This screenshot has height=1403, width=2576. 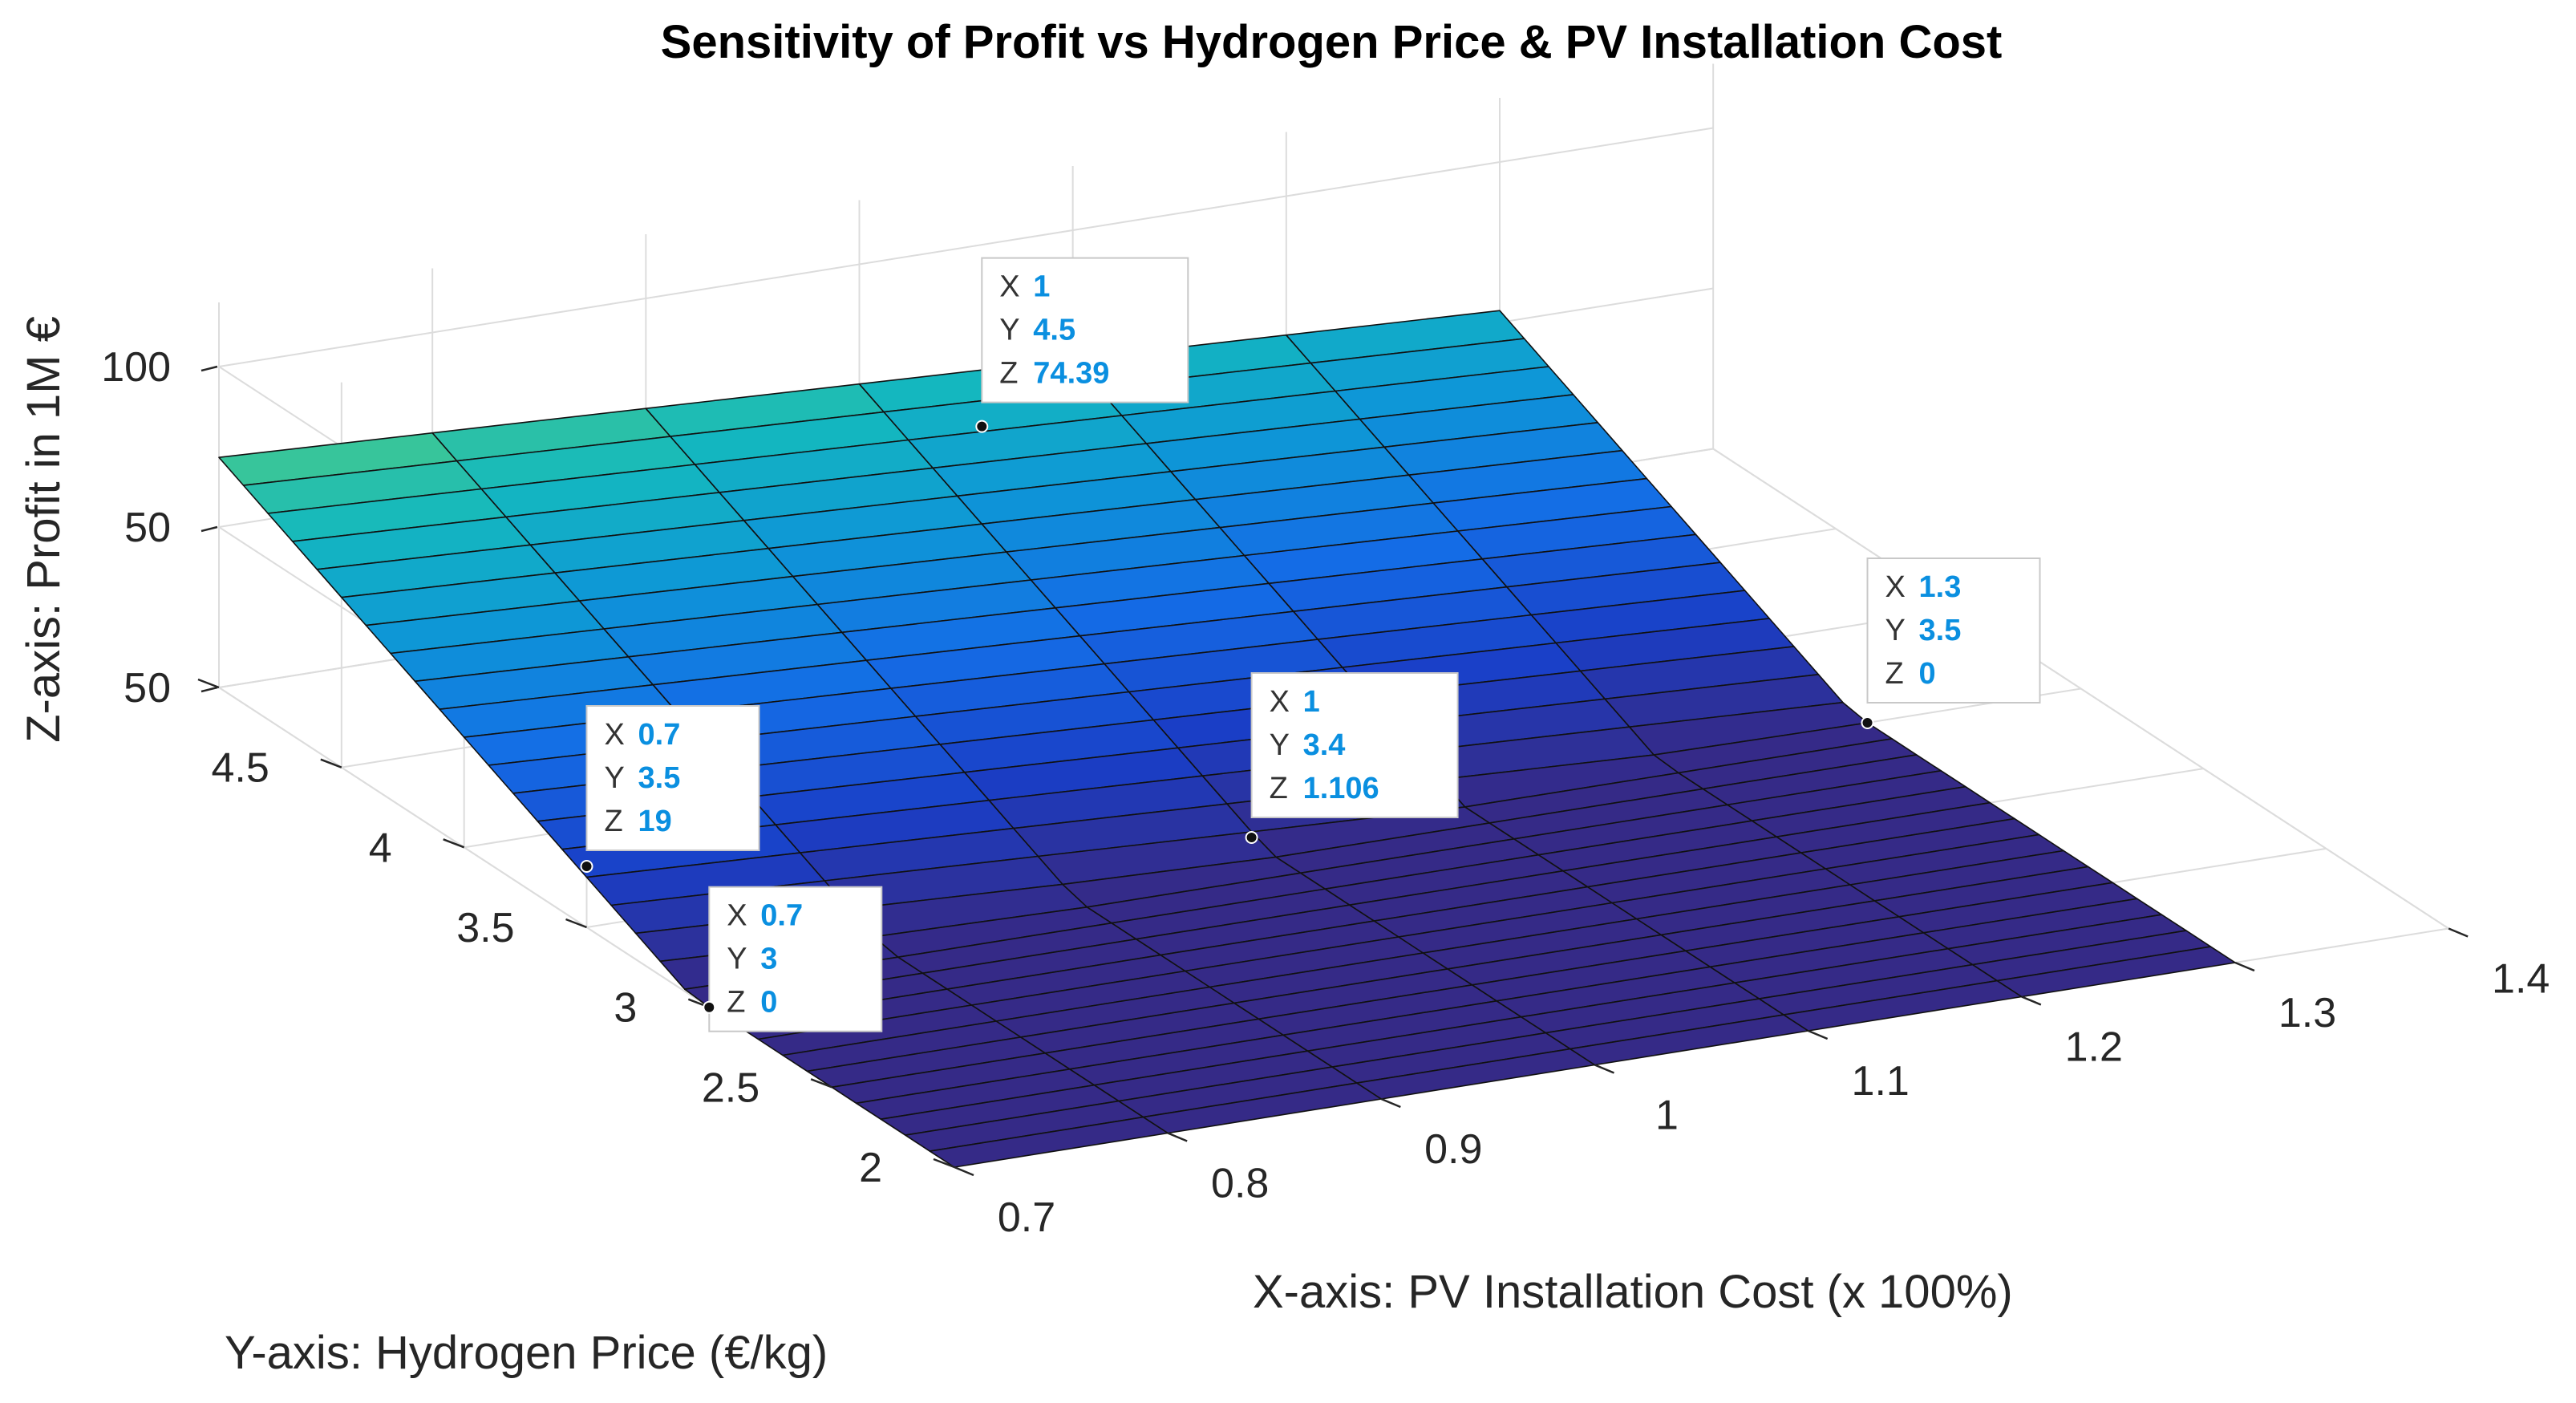 What do you see at coordinates (1240, 1184) in the screenshot?
I see `x-tick-label: 0.8` at bounding box center [1240, 1184].